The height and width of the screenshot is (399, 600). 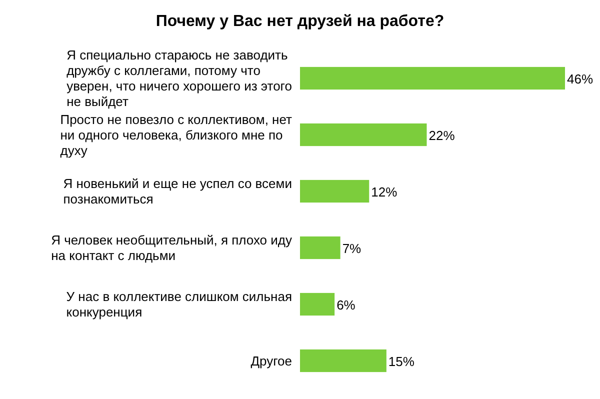 I want to click on y-tick-label: Я новенький и еще не успел со всеми познакомиться, so click(x=177, y=191).